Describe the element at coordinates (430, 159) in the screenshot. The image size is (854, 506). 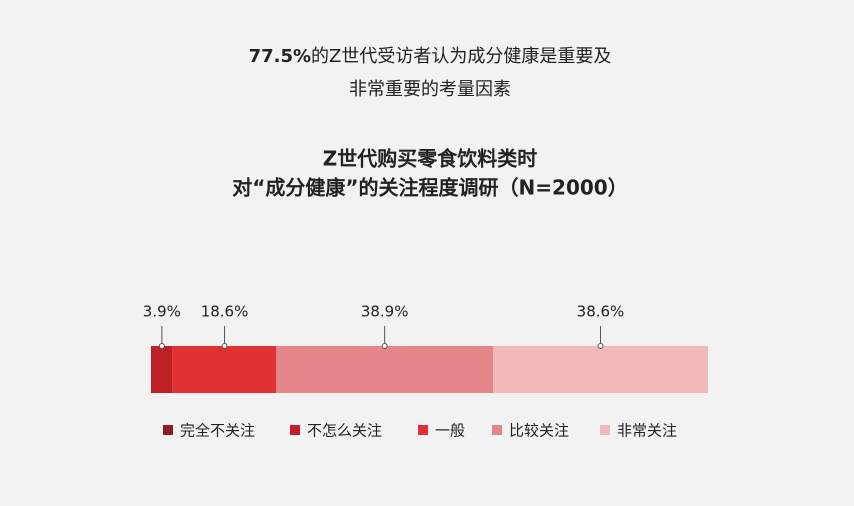
I see `chart-title: Z世代购买零食饮料类时` at that location.